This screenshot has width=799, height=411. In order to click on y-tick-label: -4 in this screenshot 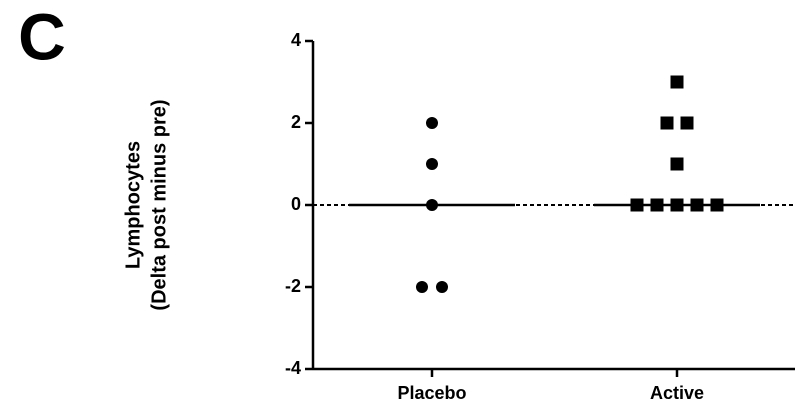, I will do `click(293, 368)`.